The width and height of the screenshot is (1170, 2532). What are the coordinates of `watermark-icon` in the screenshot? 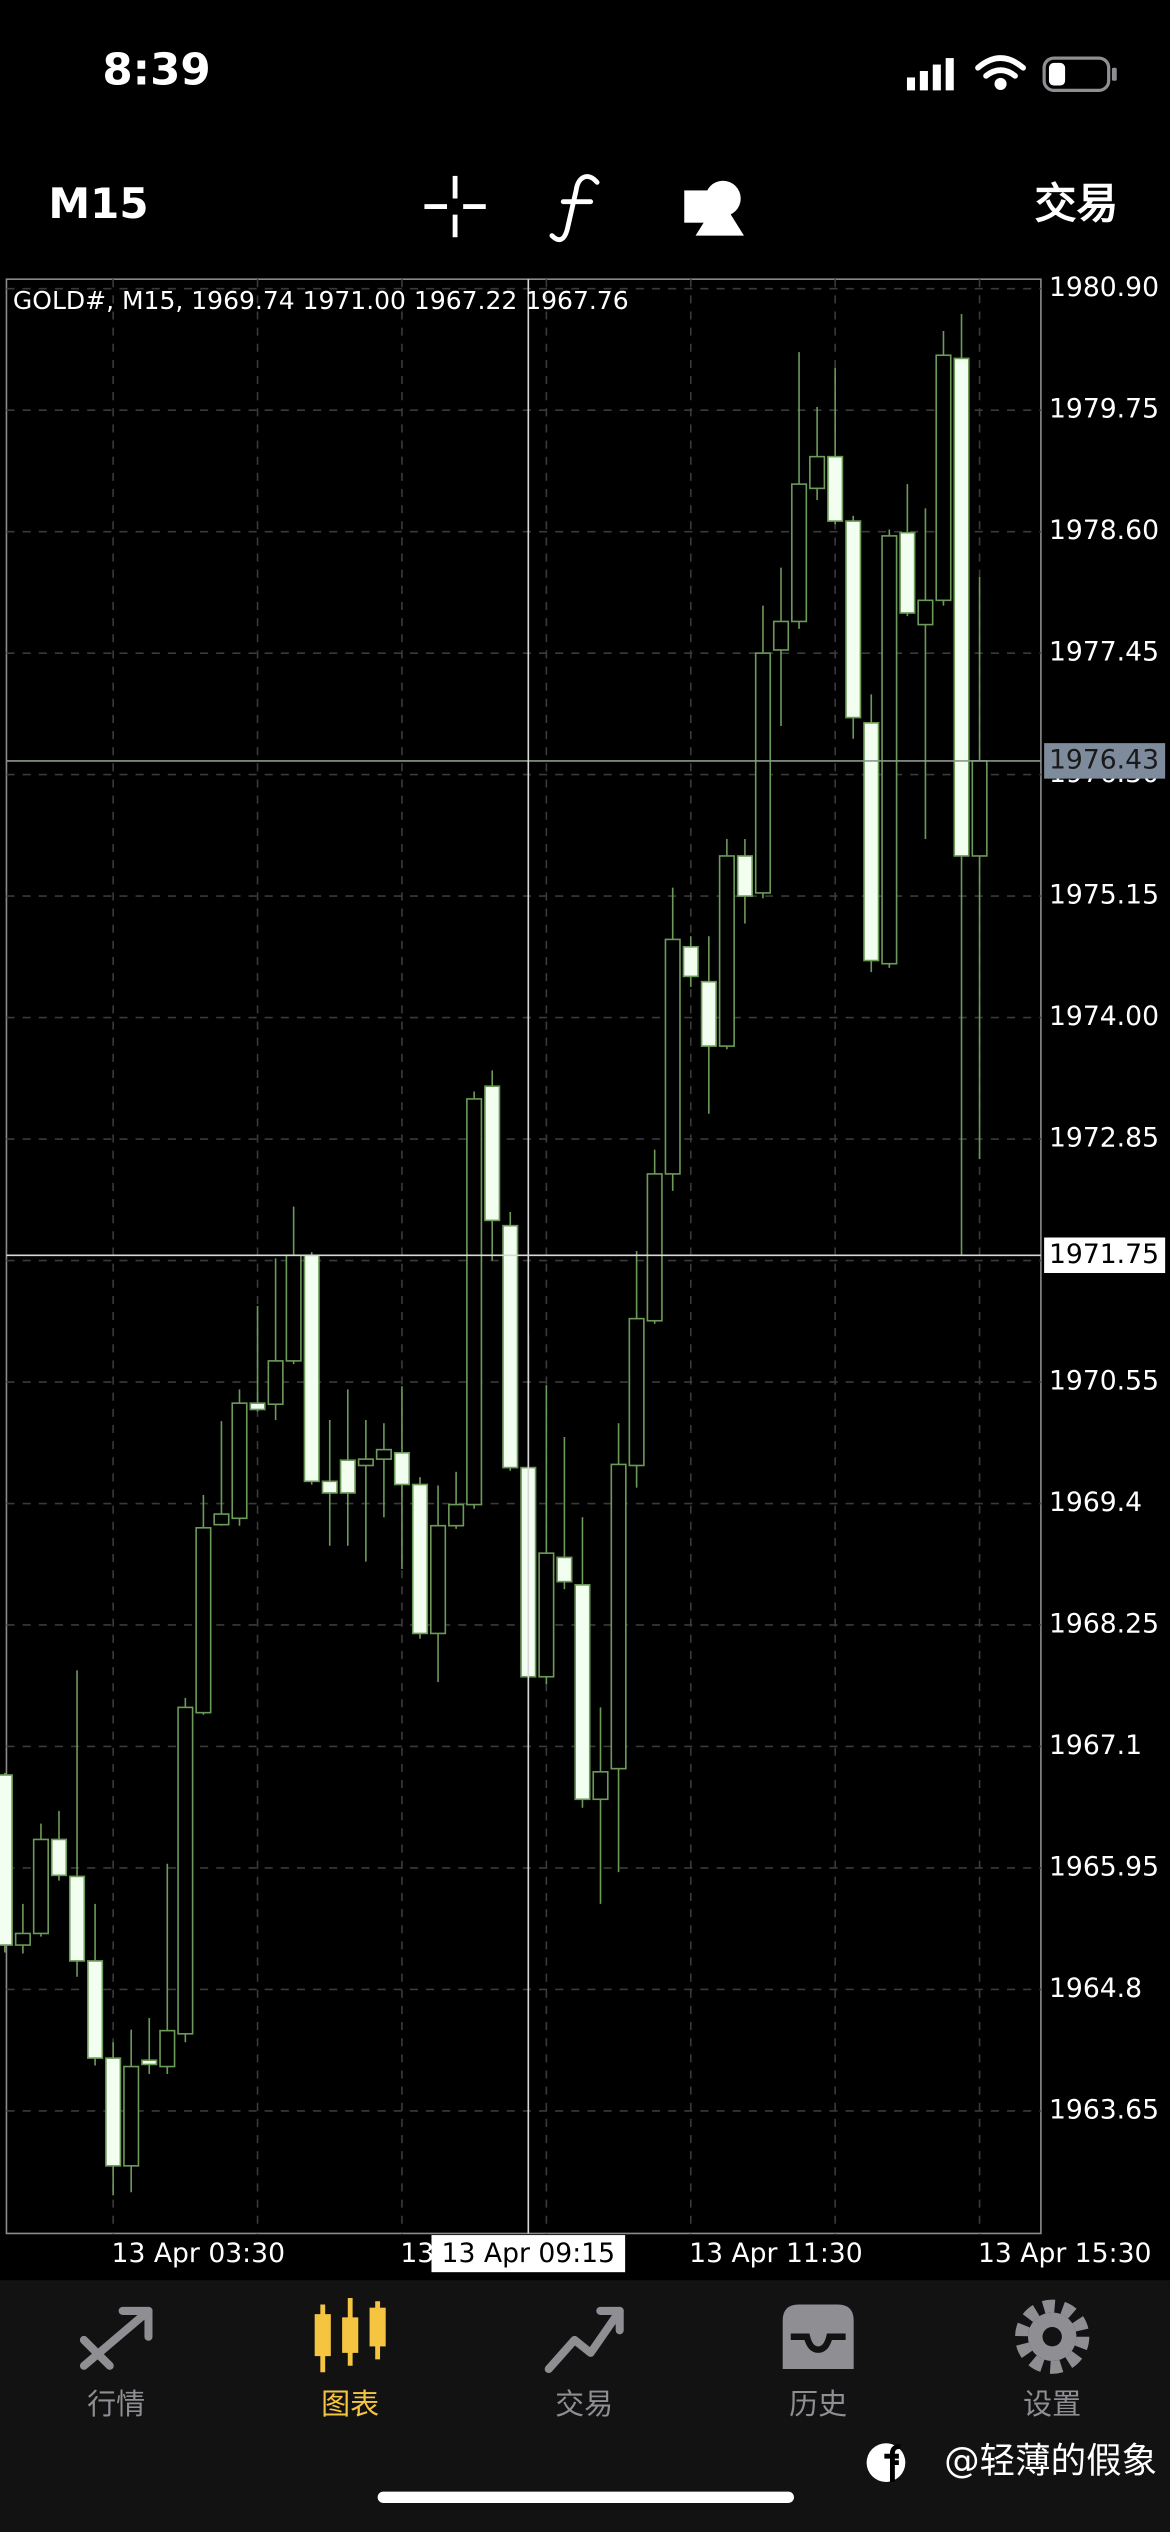 It's located at (886, 2462).